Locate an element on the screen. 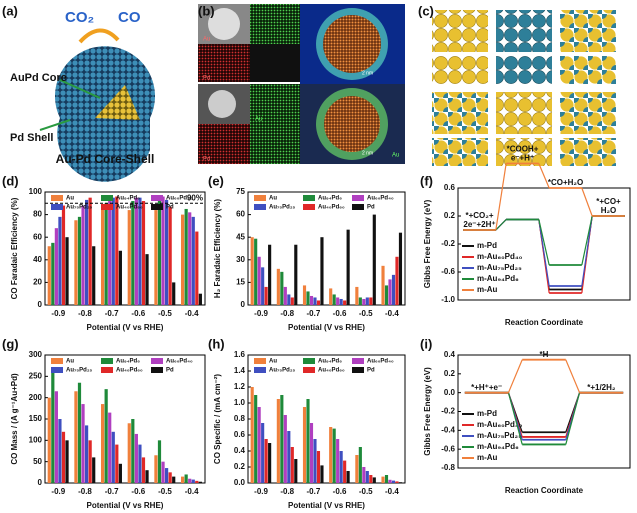 The height and width of the screenshot is (513, 637). y-tick-label: 0.0 is located at coordinates (450, 392).